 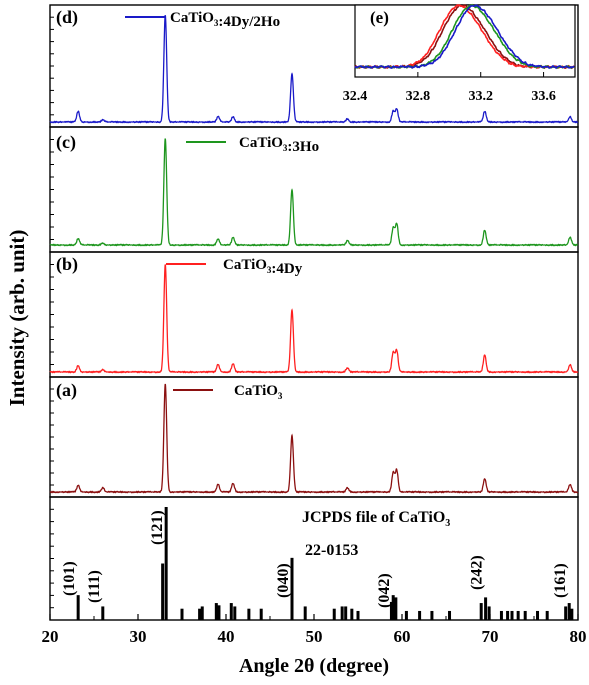 What do you see at coordinates (283, 580) in the screenshot?
I see `hkl-label: (040)` at bounding box center [283, 580].